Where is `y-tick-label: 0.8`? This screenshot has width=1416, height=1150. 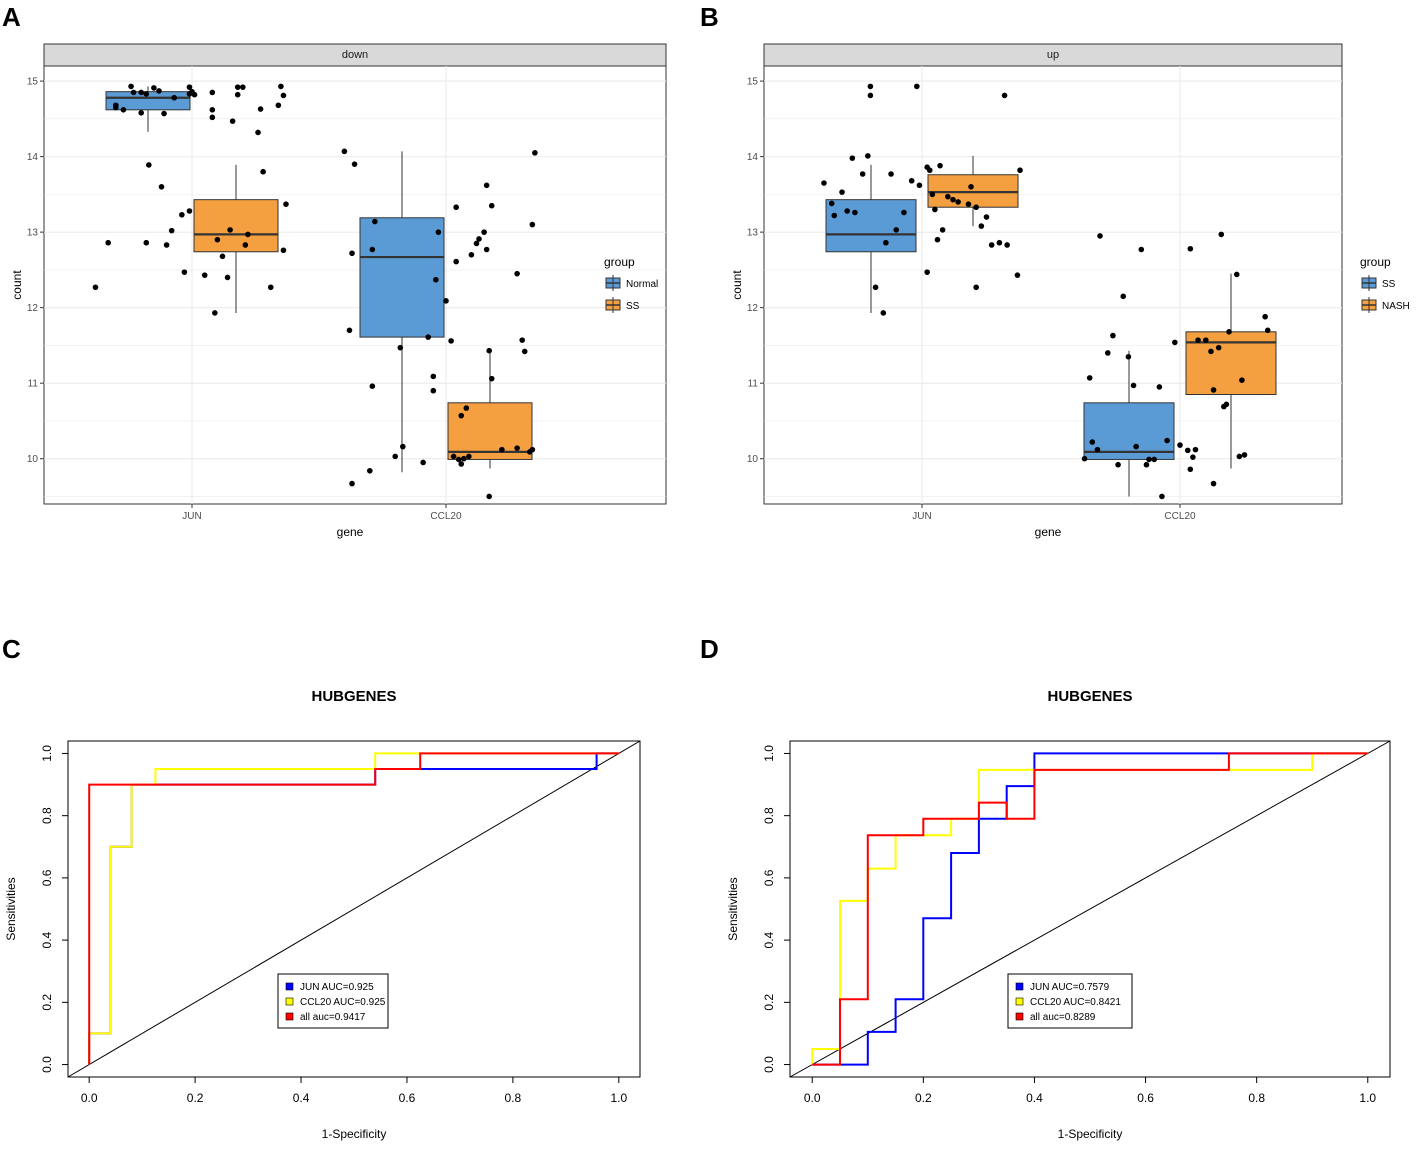 y-tick-label: 0.8 is located at coordinates (47, 815).